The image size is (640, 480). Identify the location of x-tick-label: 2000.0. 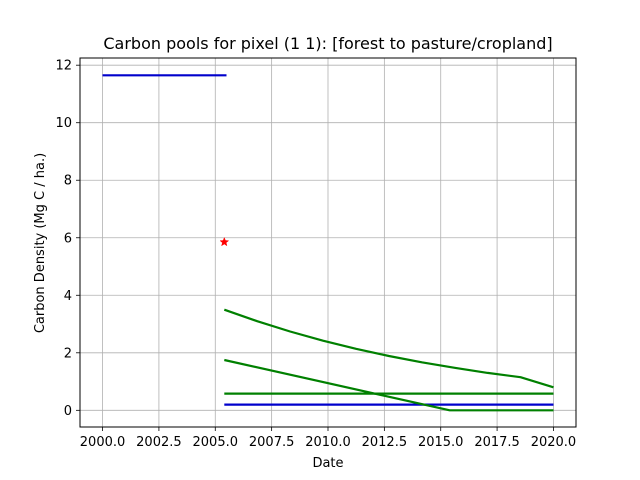
(103, 442).